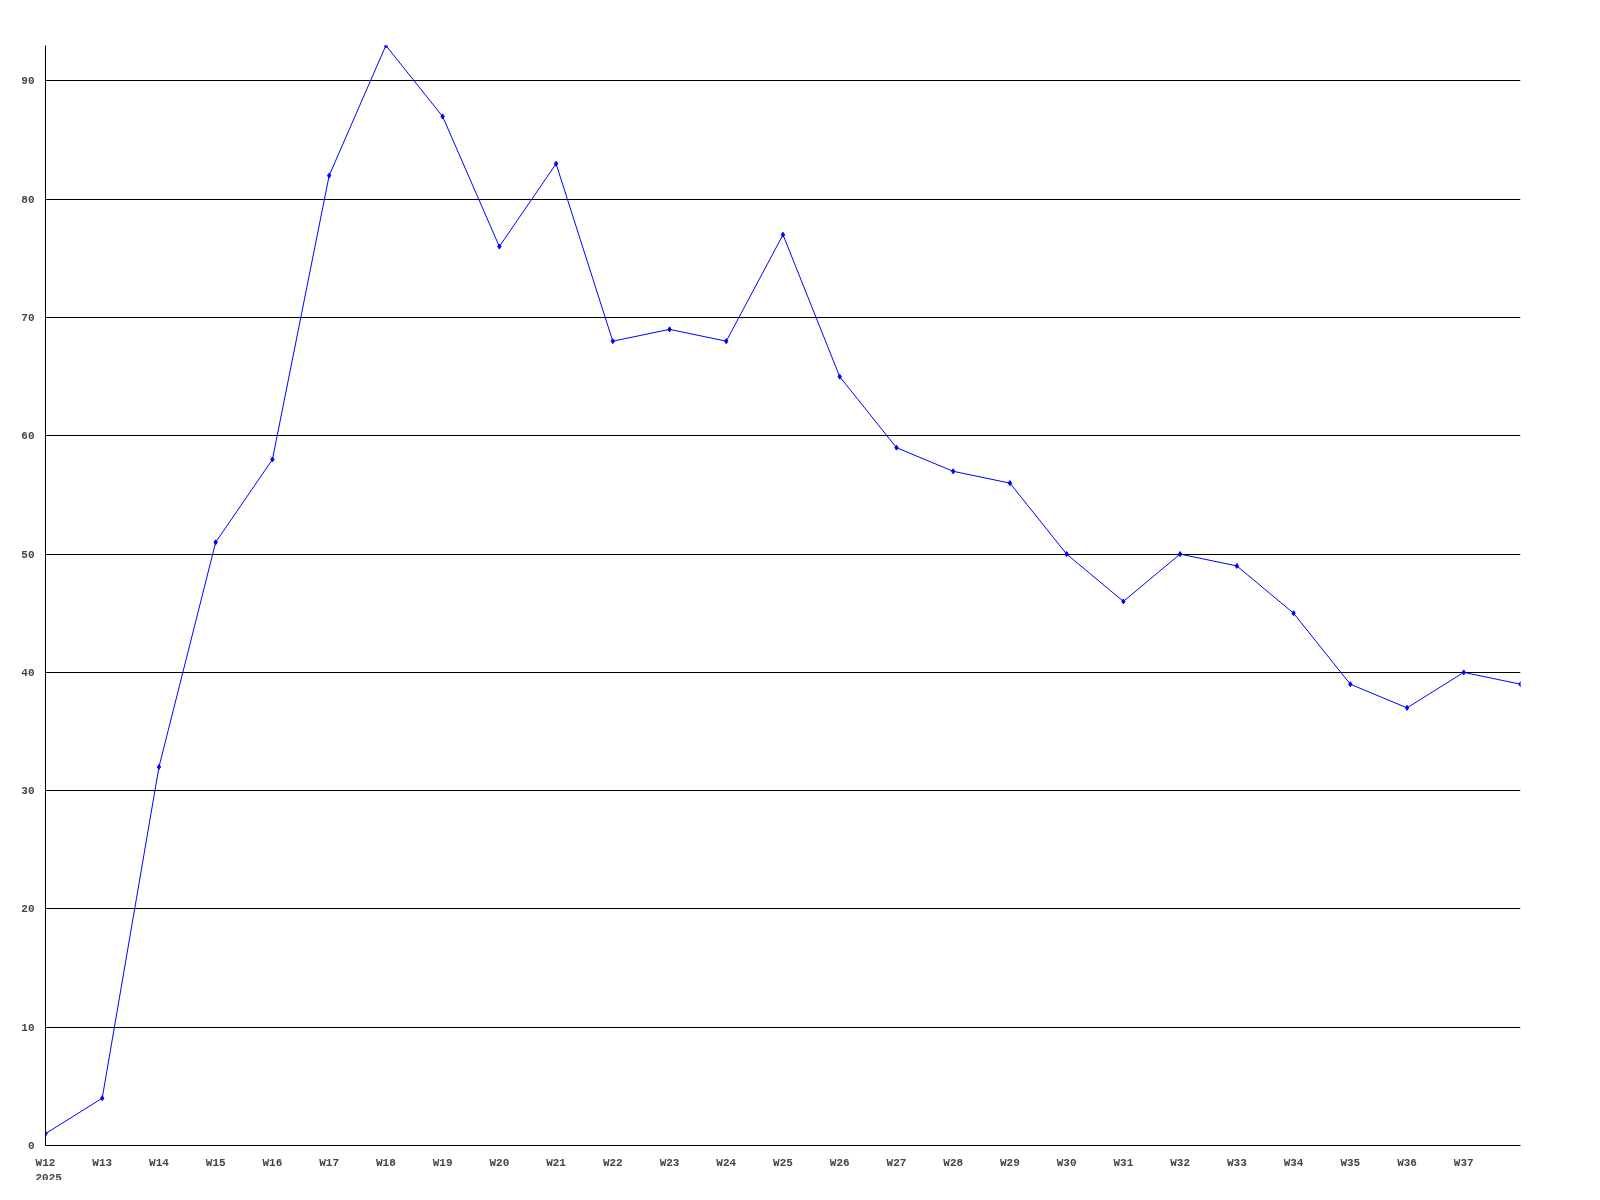 Image resolution: width=1600 pixels, height=1200 pixels. Describe the element at coordinates (612, 1162) in the screenshot. I see `x-tick-label: W22` at that location.